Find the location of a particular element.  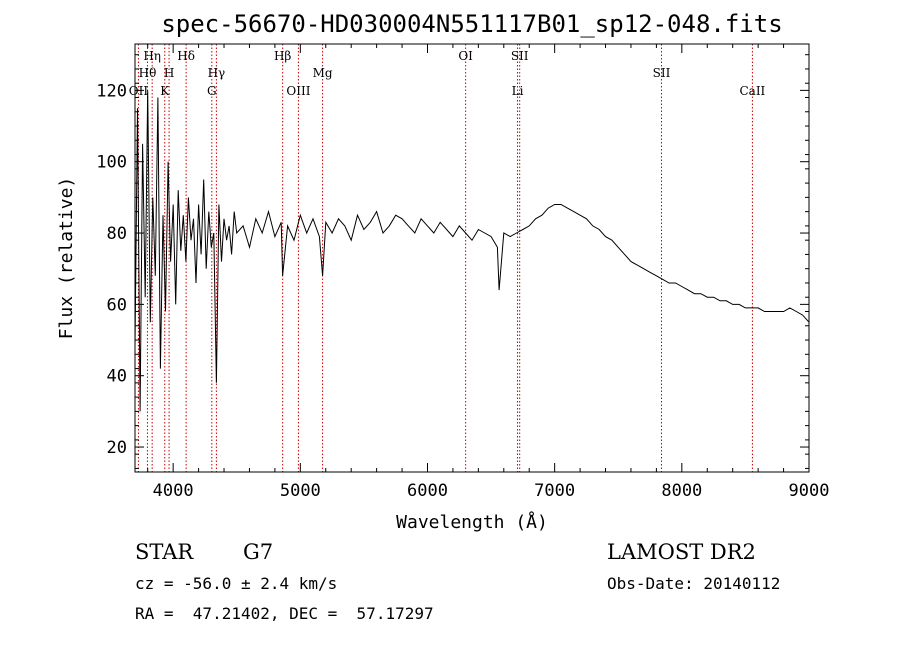

survey-name: LAMOST DR2 is located at coordinates (681, 552).